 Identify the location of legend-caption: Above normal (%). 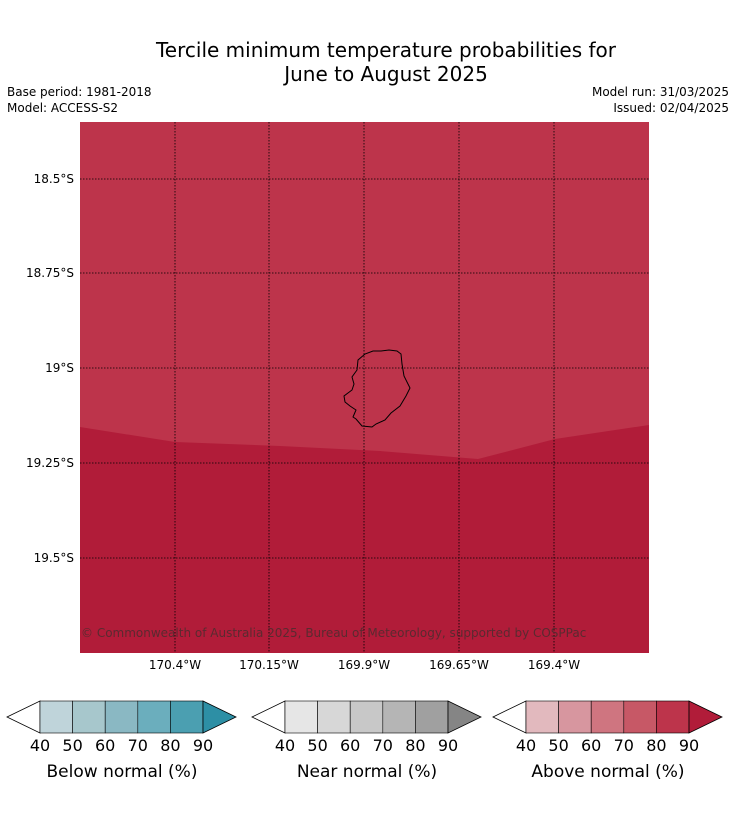
(608, 772).